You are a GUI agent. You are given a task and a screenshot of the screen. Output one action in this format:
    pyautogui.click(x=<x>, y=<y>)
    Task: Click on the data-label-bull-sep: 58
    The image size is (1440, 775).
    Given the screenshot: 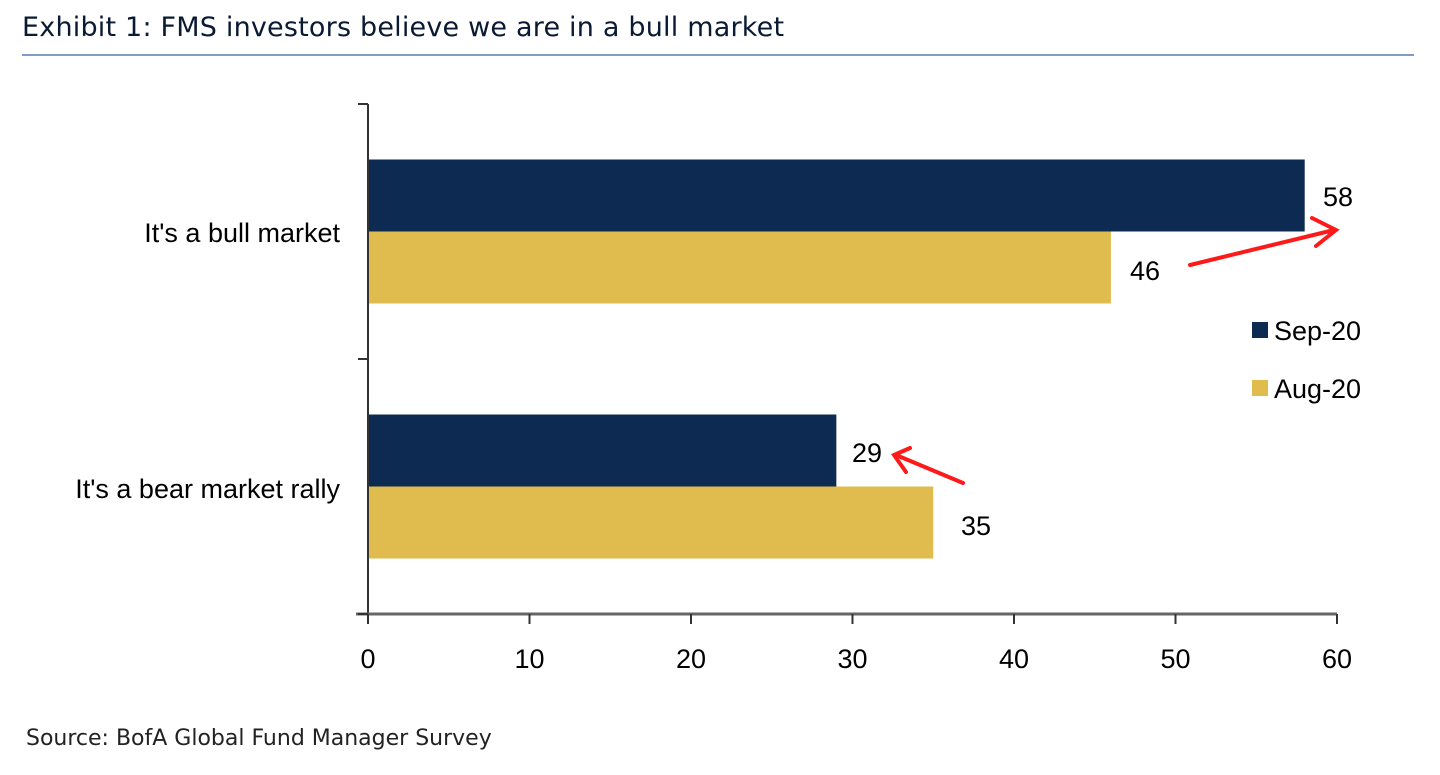 What is the action you would take?
    pyautogui.click(x=1338, y=197)
    